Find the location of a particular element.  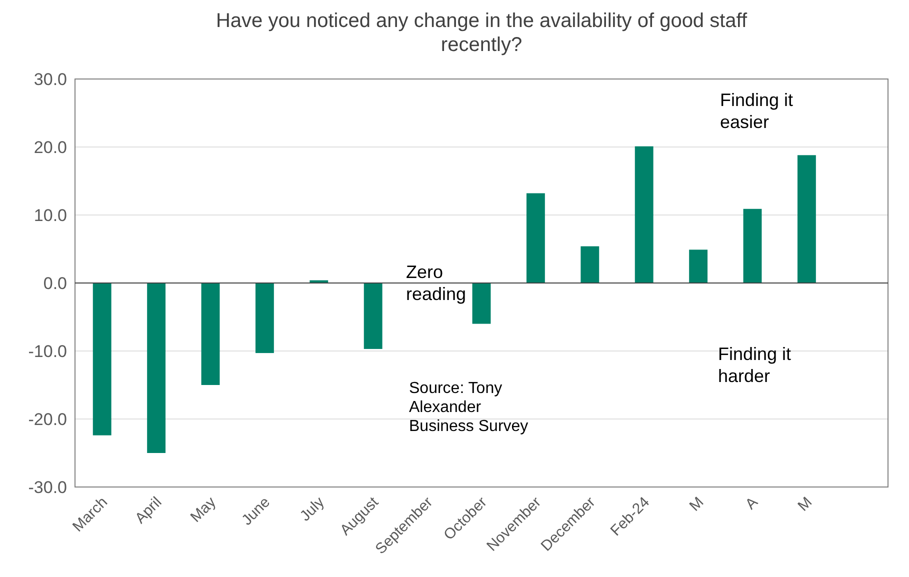

x-tick-label: May is located at coordinates (203, 509).